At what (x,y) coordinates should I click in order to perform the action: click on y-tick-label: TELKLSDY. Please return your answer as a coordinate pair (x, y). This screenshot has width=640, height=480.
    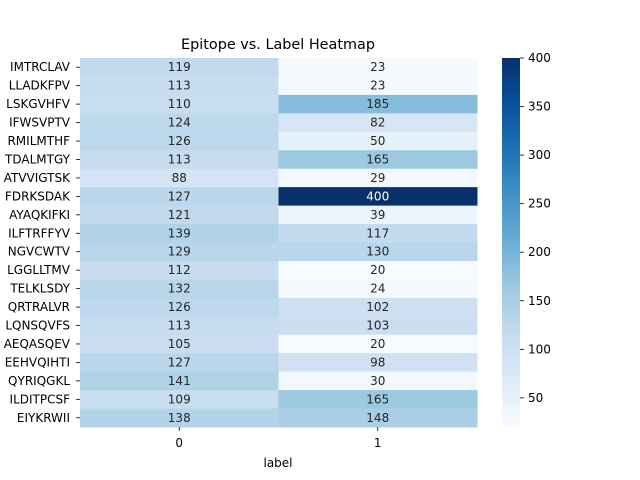
    Looking at the image, I should click on (39, 289).